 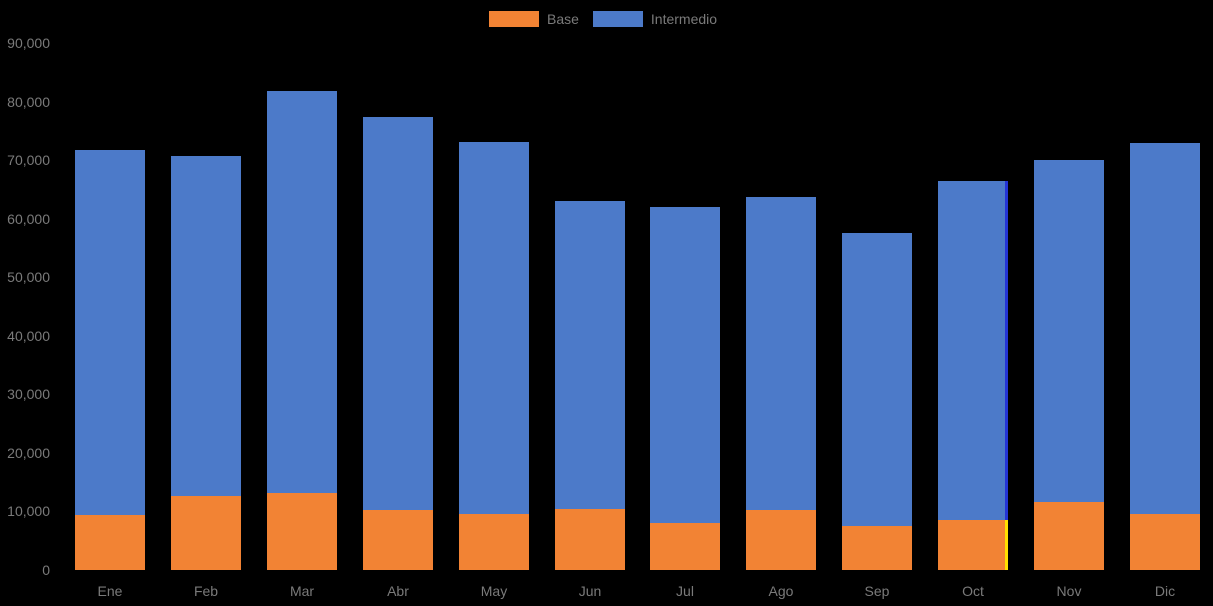 I want to click on x-axis-label-mar: Mar, so click(x=302, y=591).